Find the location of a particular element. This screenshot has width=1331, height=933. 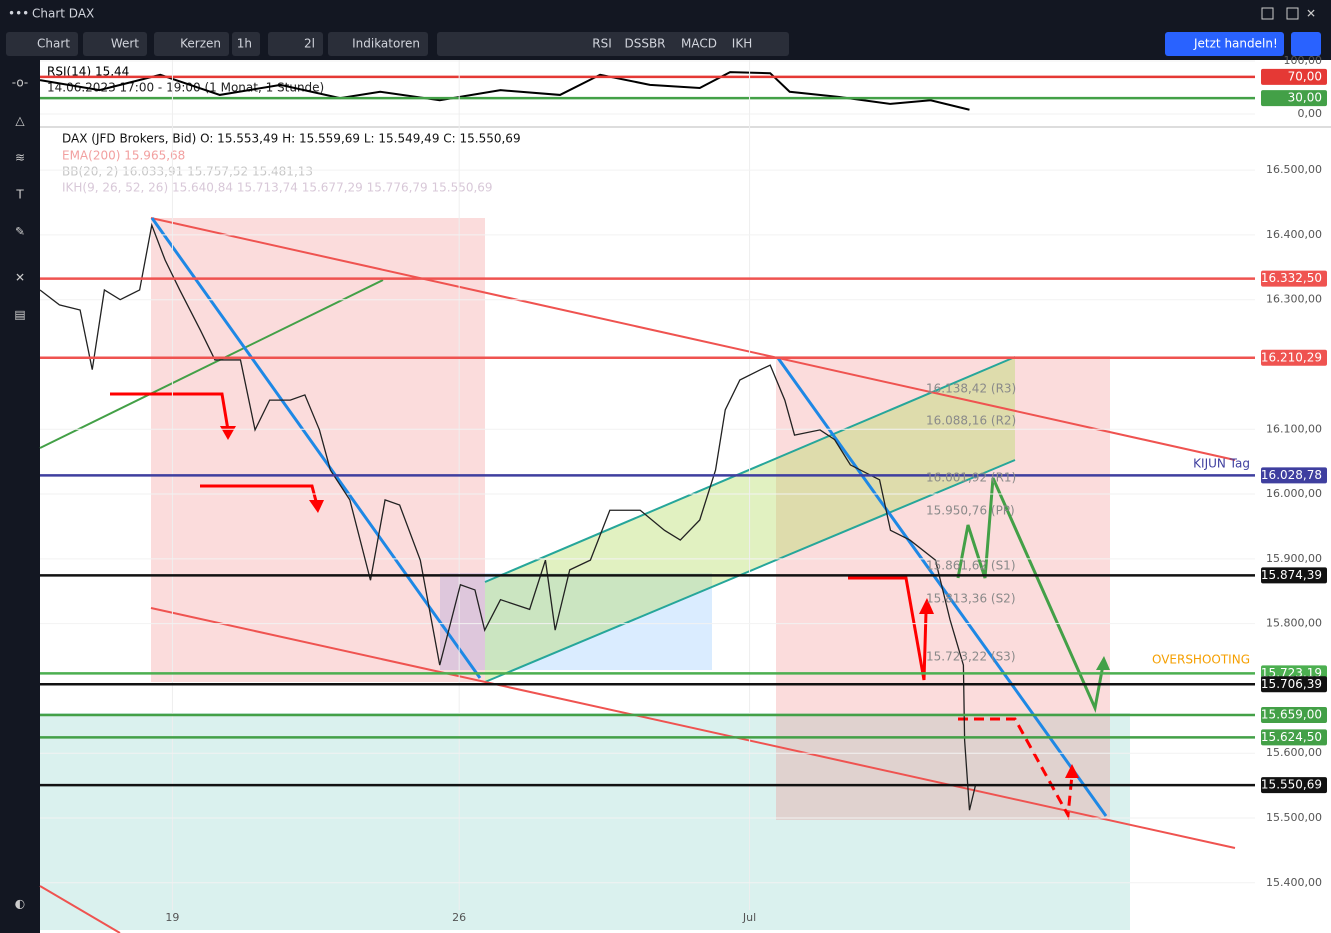

indicator-button: DSSBR is located at coordinates (644, 44).